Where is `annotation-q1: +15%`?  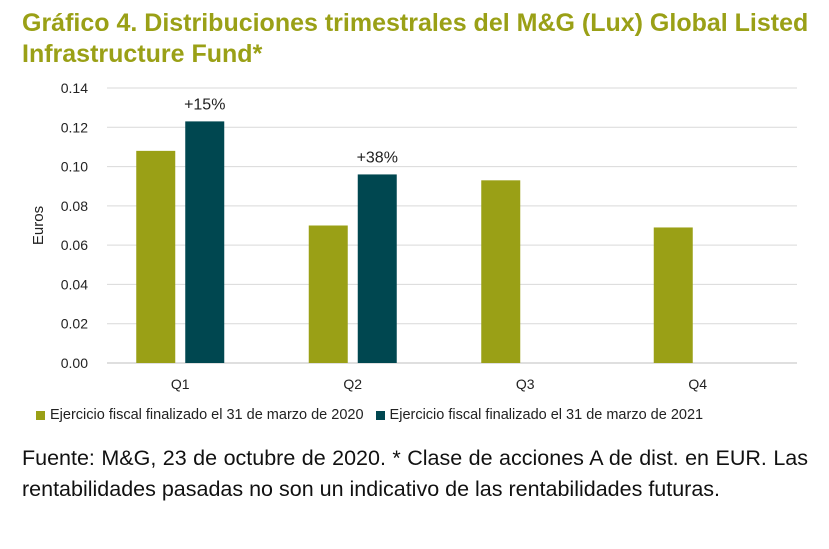
annotation-q1: +15% is located at coordinates (204, 104).